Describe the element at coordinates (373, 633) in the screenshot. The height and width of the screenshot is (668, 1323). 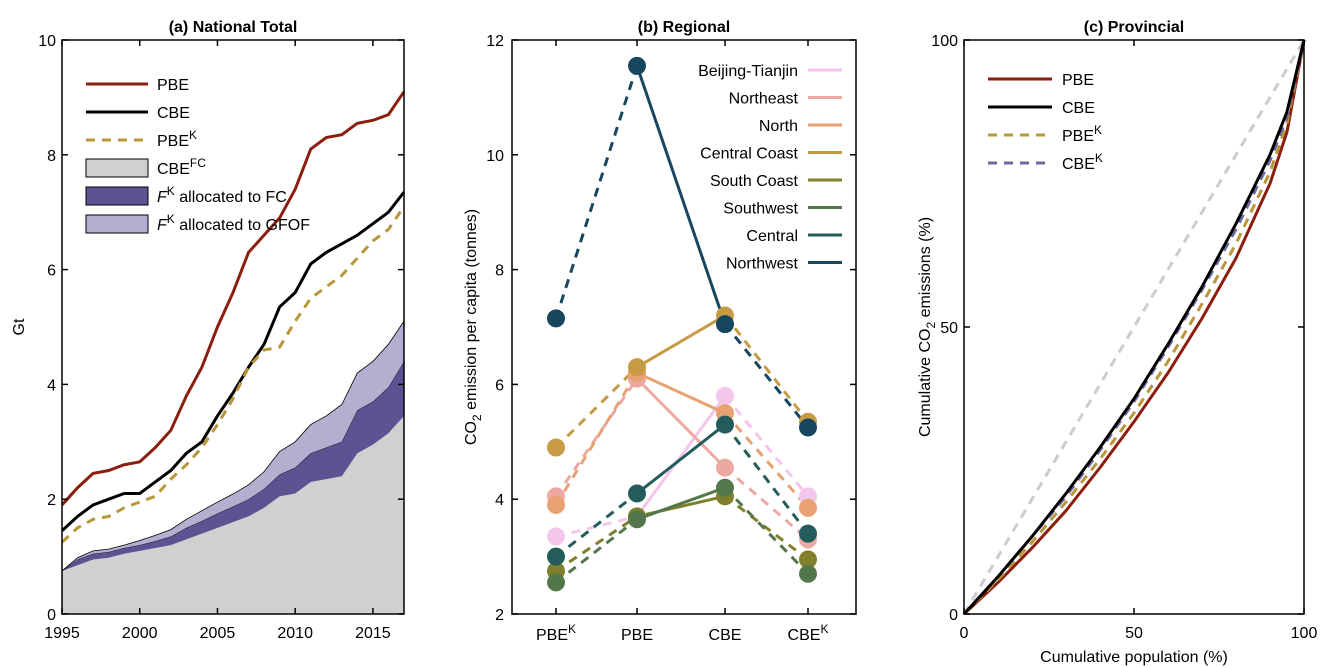
I see `x-tick-label: 2015` at that location.